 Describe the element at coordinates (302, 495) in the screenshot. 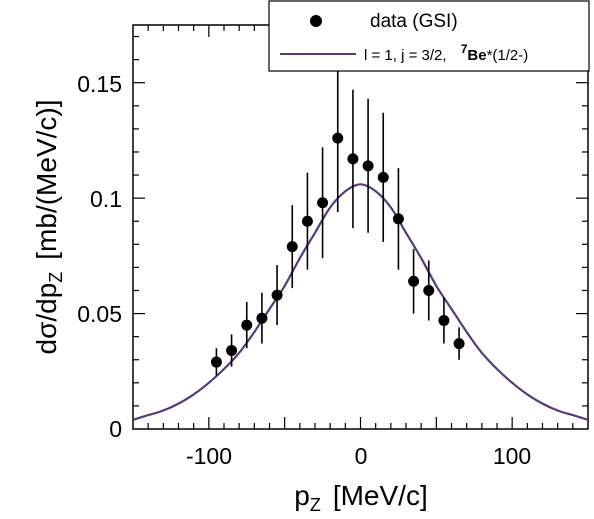

I see `x-axis-title-main: p` at that location.